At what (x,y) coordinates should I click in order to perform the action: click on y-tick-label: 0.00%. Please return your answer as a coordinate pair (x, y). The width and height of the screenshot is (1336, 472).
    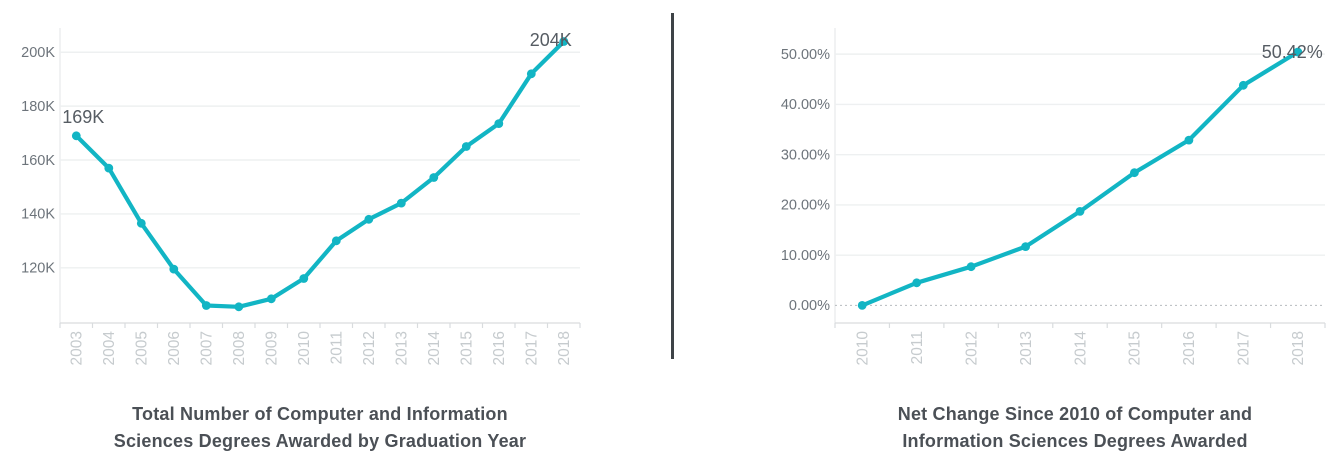
    Looking at the image, I should click on (809, 306).